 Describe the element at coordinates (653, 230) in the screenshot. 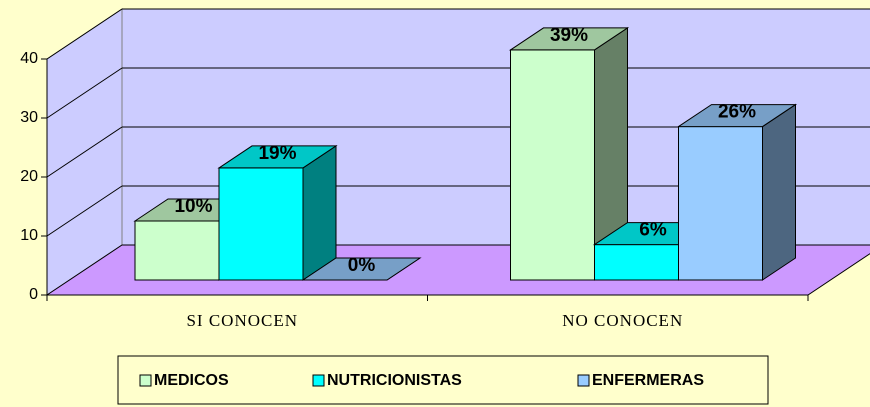

I see `value-label: 6%` at that location.